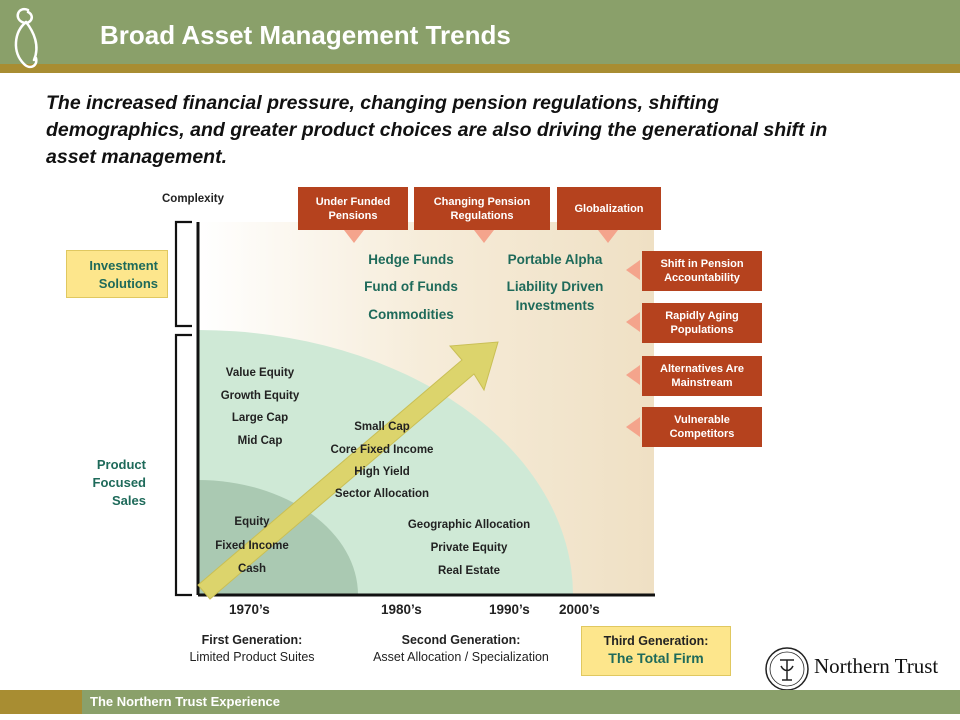 This screenshot has height=720, width=960. I want to click on y-axis-label: Complexity, so click(193, 199).